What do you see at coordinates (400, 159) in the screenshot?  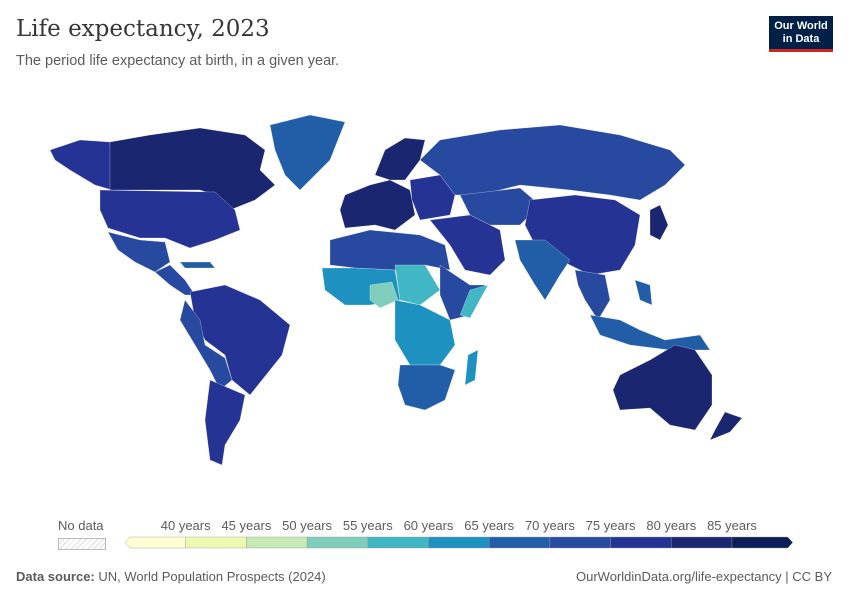 I see `region-scandinavia` at bounding box center [400, 159].